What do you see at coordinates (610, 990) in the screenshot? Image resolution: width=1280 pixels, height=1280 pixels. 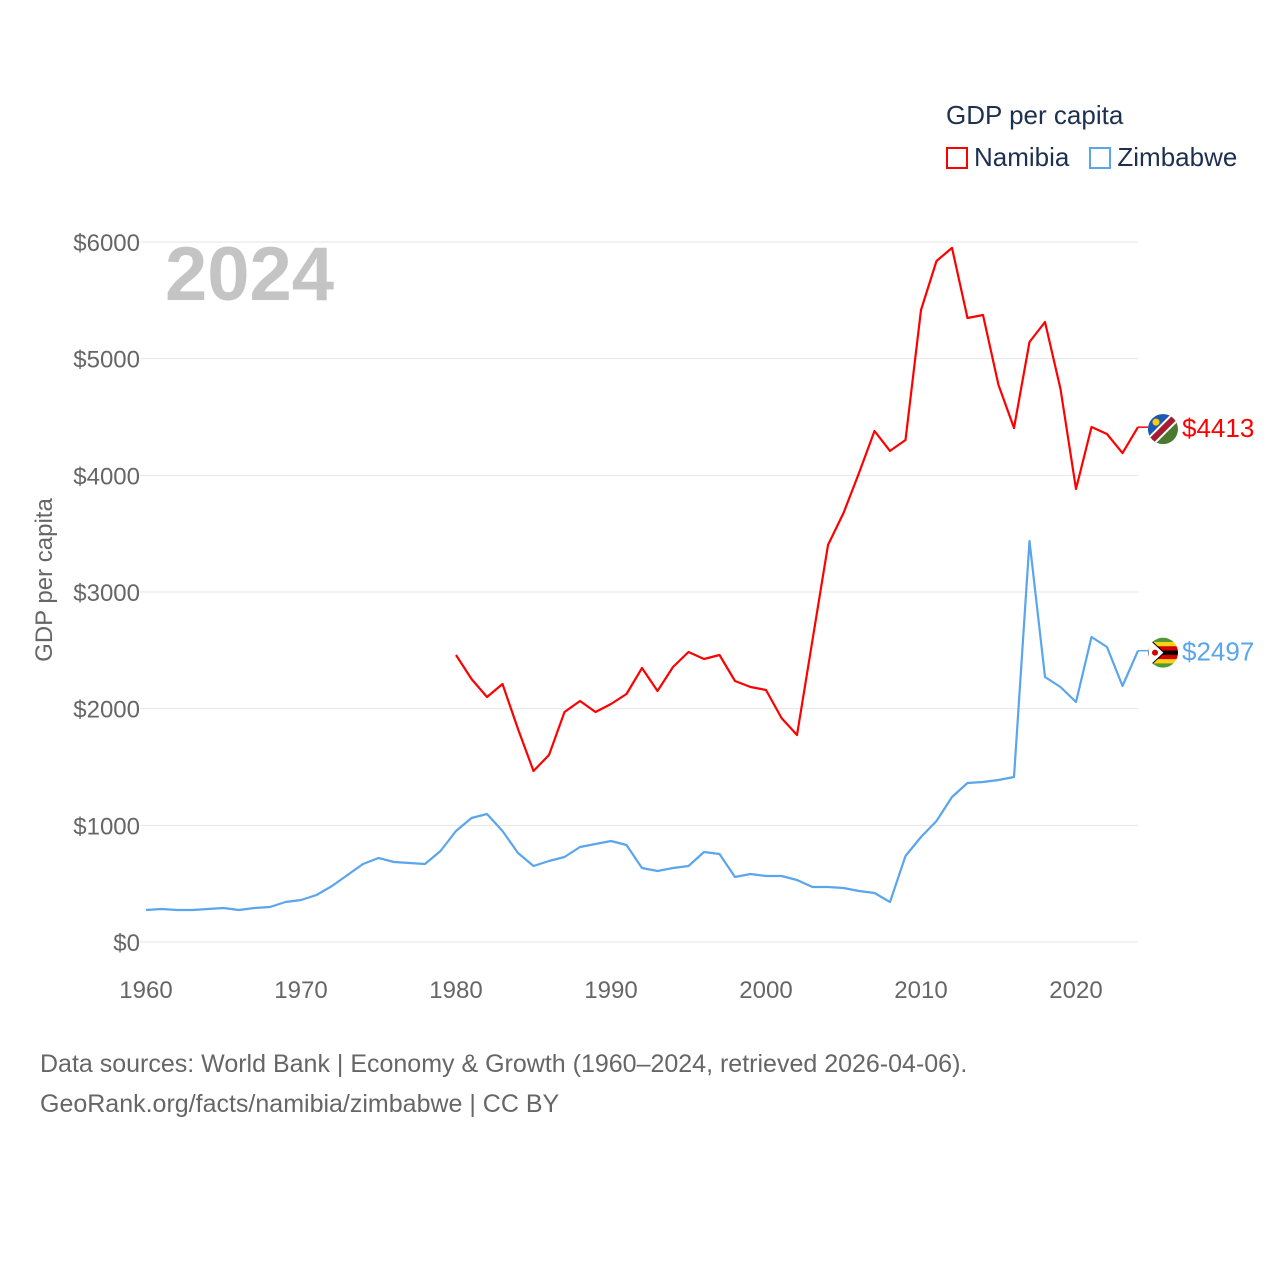 I see `x-tick-label: 1990` at bounding box center [610, 990].